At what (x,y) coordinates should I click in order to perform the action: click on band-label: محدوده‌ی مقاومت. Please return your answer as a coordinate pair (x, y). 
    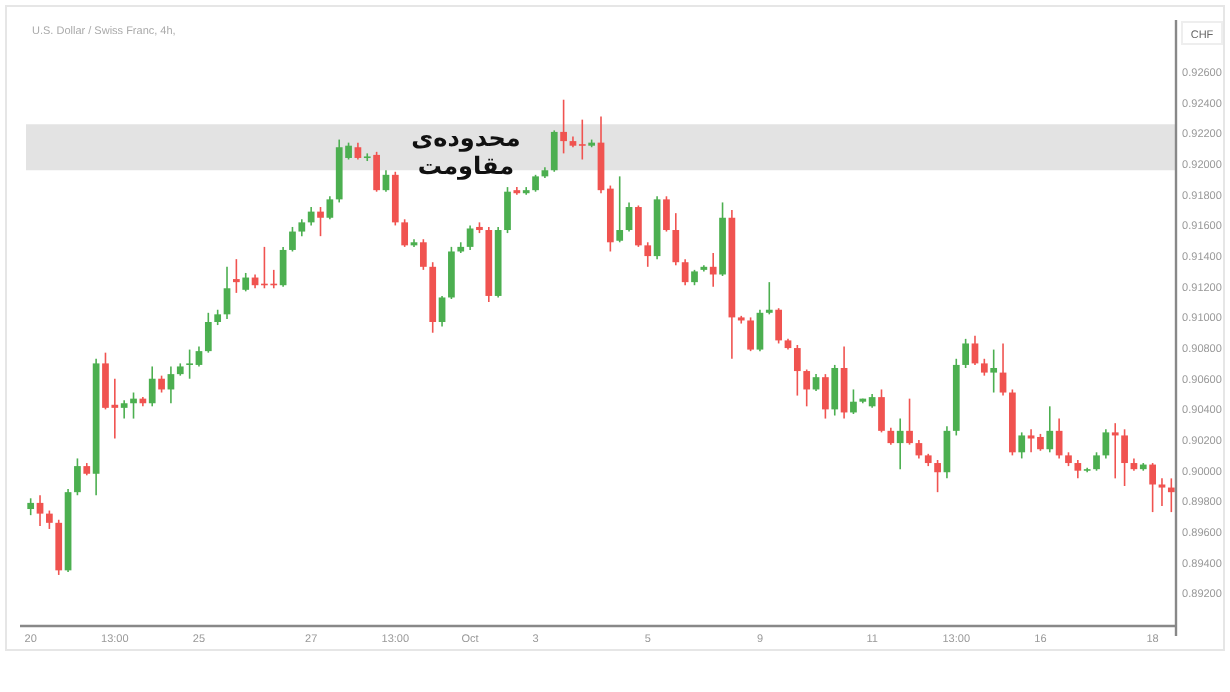
    Looking at the image, I should click on (466, 152).